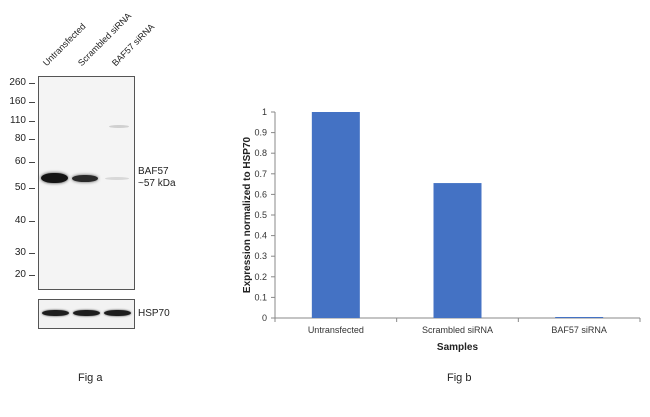 This screenshot has width=650, height=417. I want to click on x-tick-label: BAF57 siRNA, so click(579, 330).